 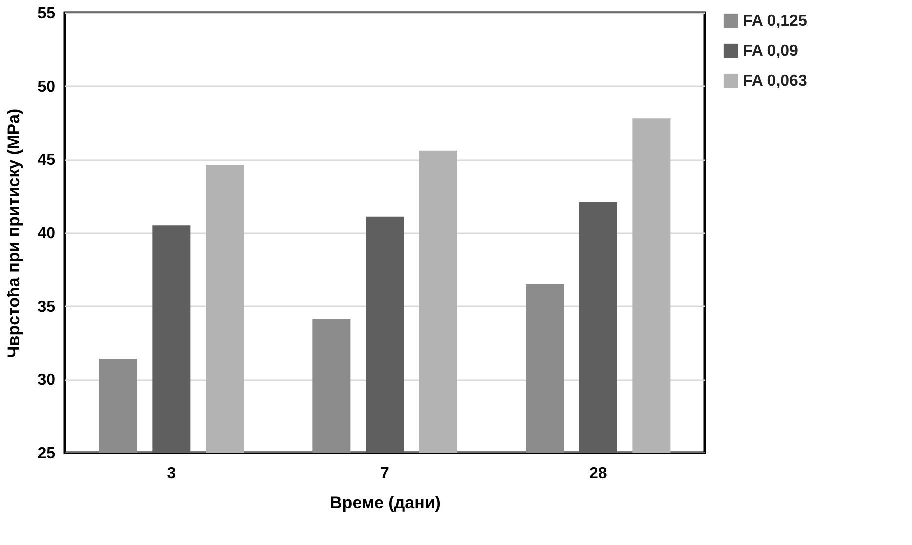 I want to click on legend-label: FA 0,09, so click(x=771, y=51).